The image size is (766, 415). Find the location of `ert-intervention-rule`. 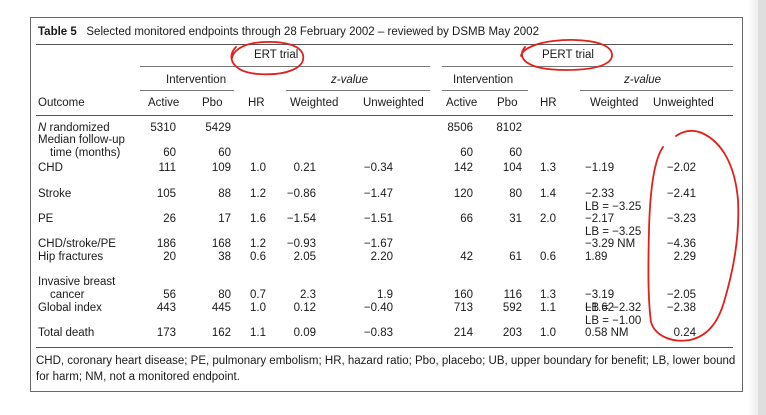

ert-intervention-rule is located at coordinates (187, 90).